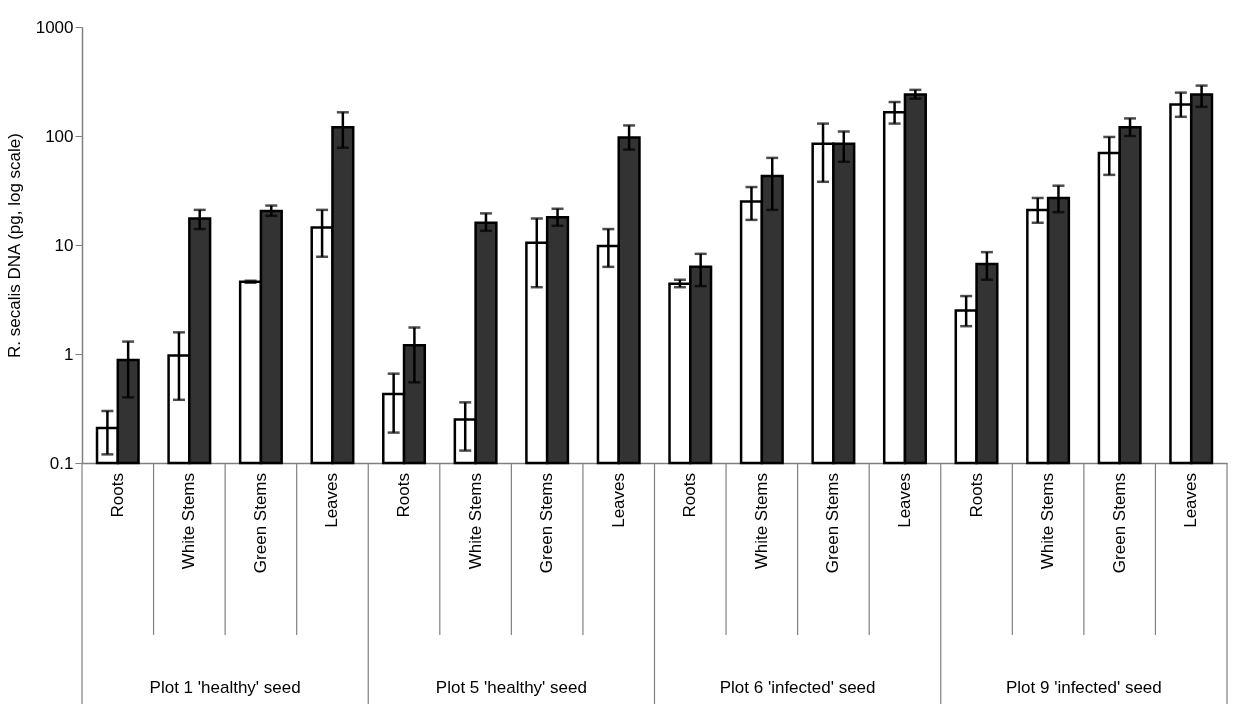  What do you see at coordinates (14, 245) in the screenshot?
I see `y-axis-title: R. secalis DNA (pg, log scale)` at bounding box center [14, 245].